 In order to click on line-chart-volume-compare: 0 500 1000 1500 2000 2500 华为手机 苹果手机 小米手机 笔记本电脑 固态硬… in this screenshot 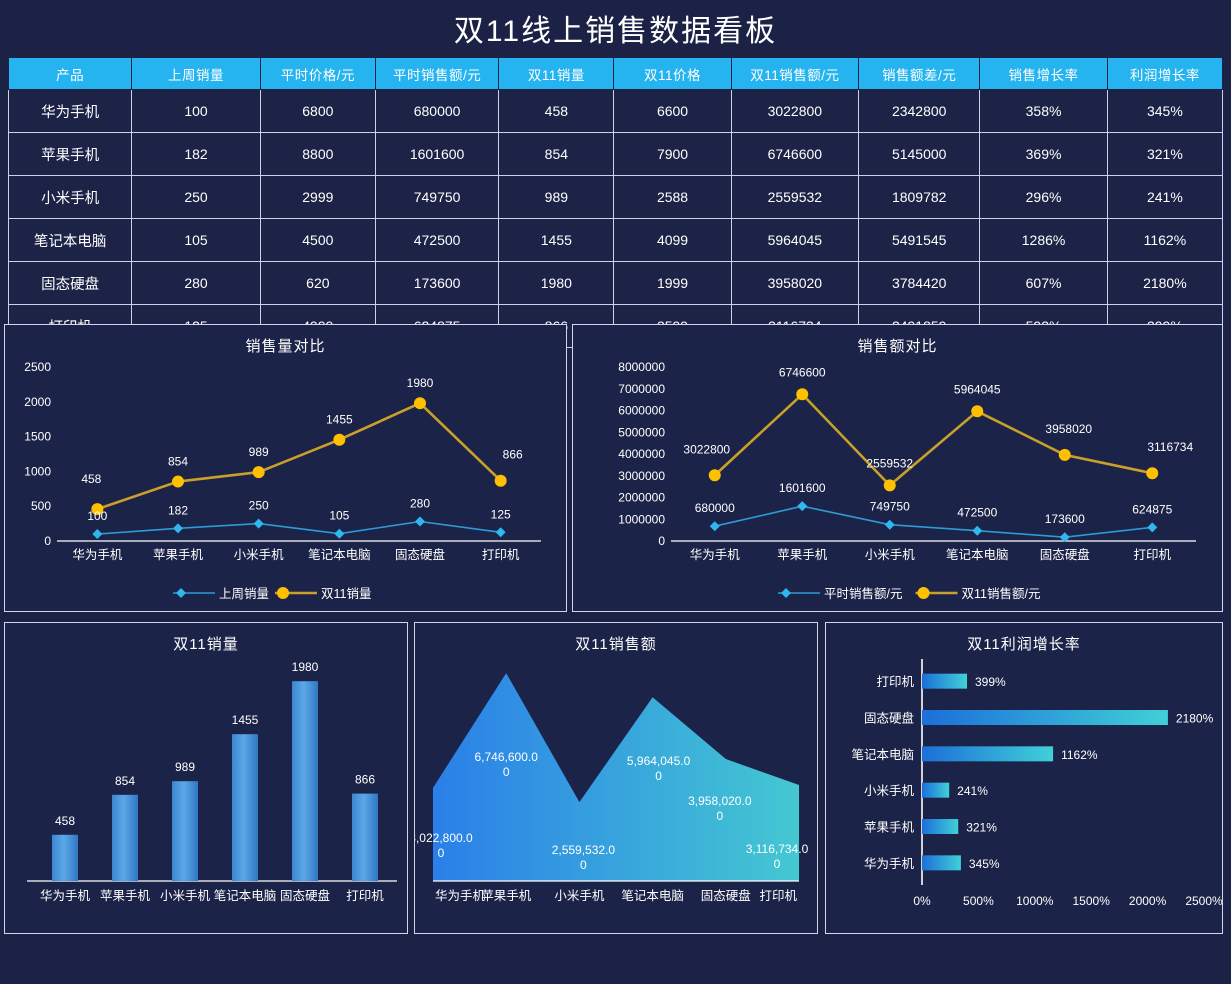, I will do `click(282, 480)`.